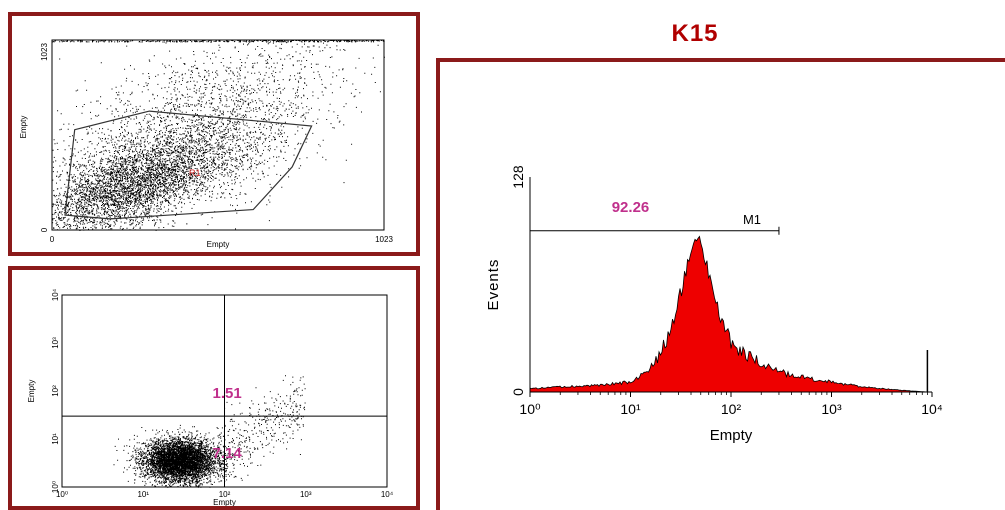  Describe the element at coordinates (55, 391) in the screenshot. I see `y-tick-label: 10²` at that location.